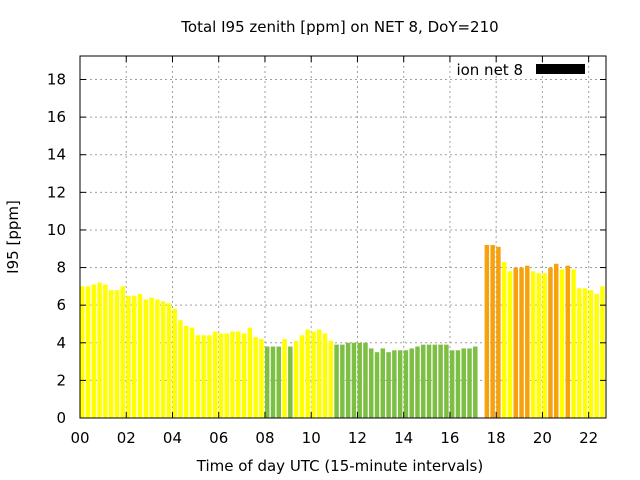  What do you see at coordinates (449, 438) in the screenshot?
I see `x-tick-label: 16` at bounding box center [449, 438].